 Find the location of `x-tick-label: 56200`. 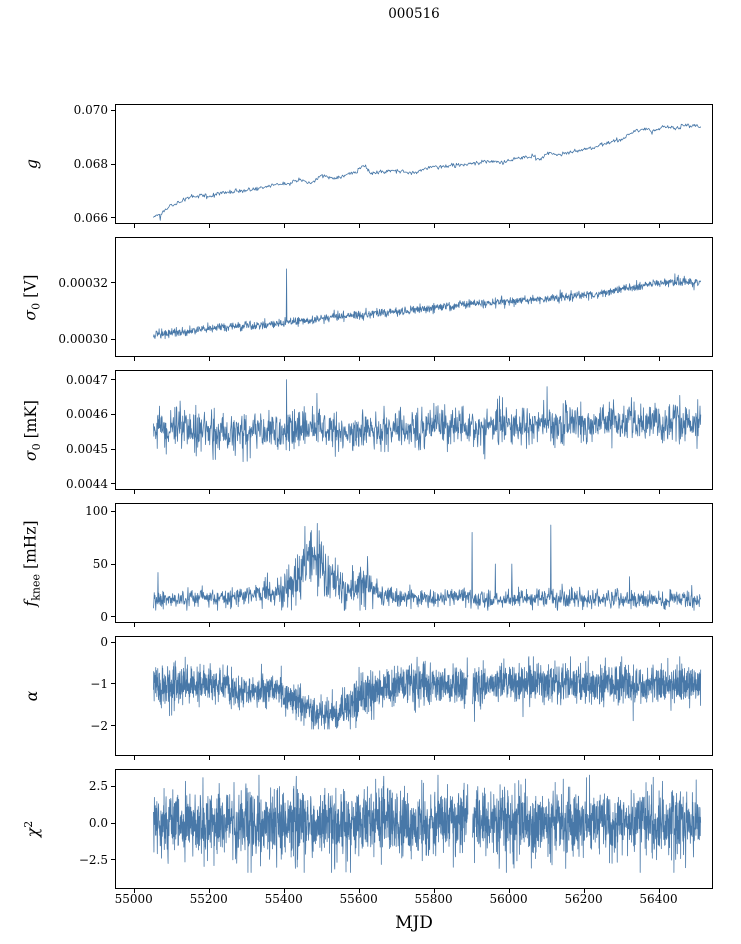

x-tick-label: 56200 is located at coordinates (583, 899).